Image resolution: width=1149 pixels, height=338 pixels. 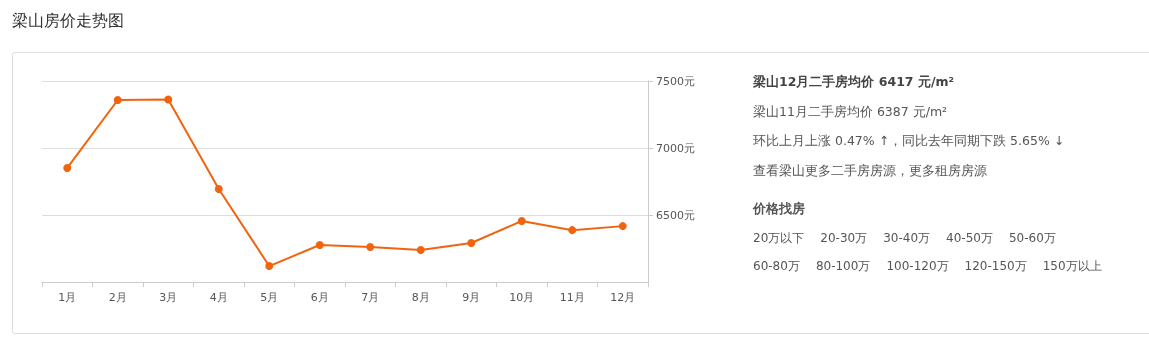 I want to click on x-tick-label: 11月, so click(x=572, y=297).